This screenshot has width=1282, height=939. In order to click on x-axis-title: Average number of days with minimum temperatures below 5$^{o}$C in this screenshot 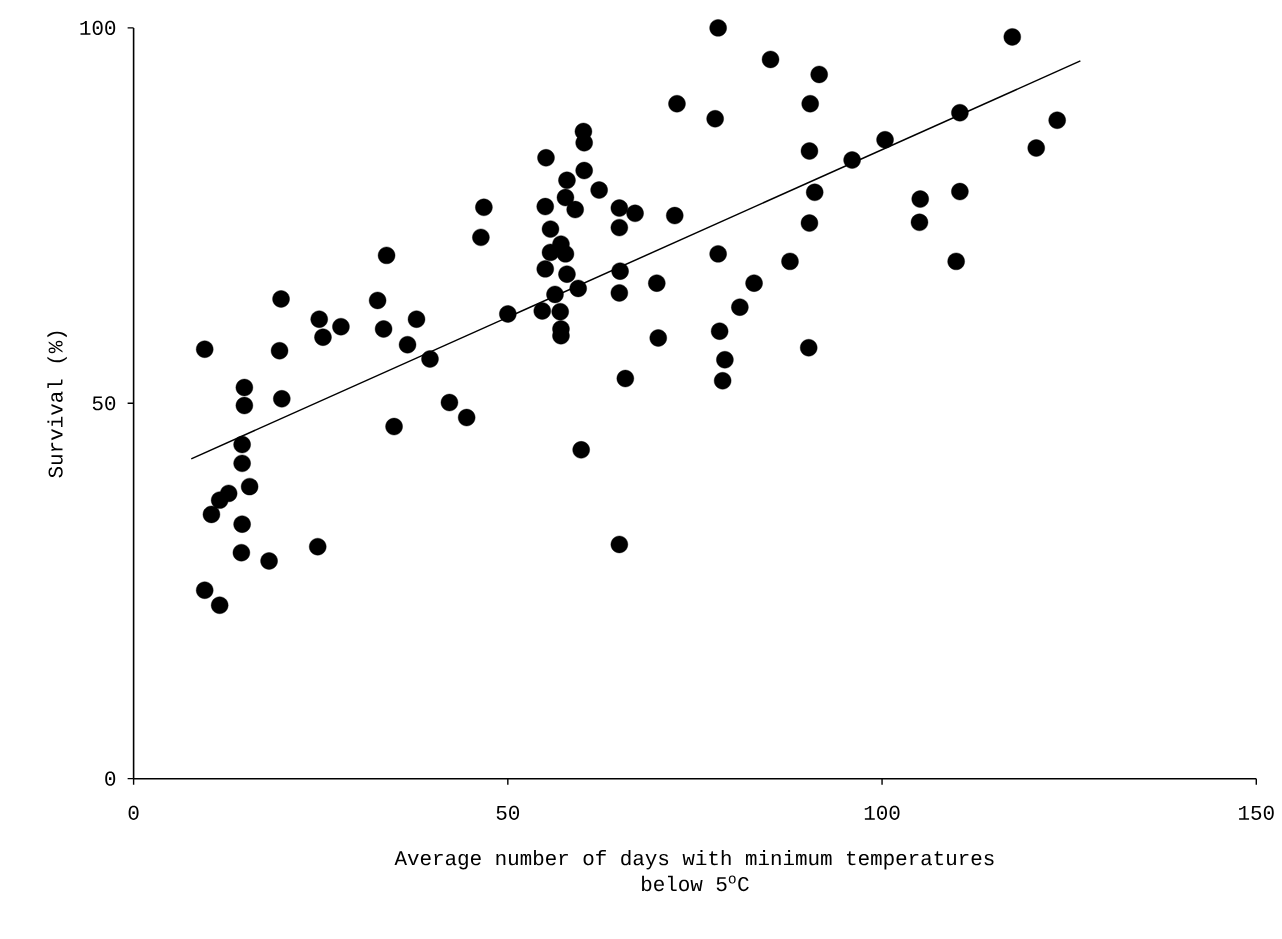, I will do `click(694, 870)`.